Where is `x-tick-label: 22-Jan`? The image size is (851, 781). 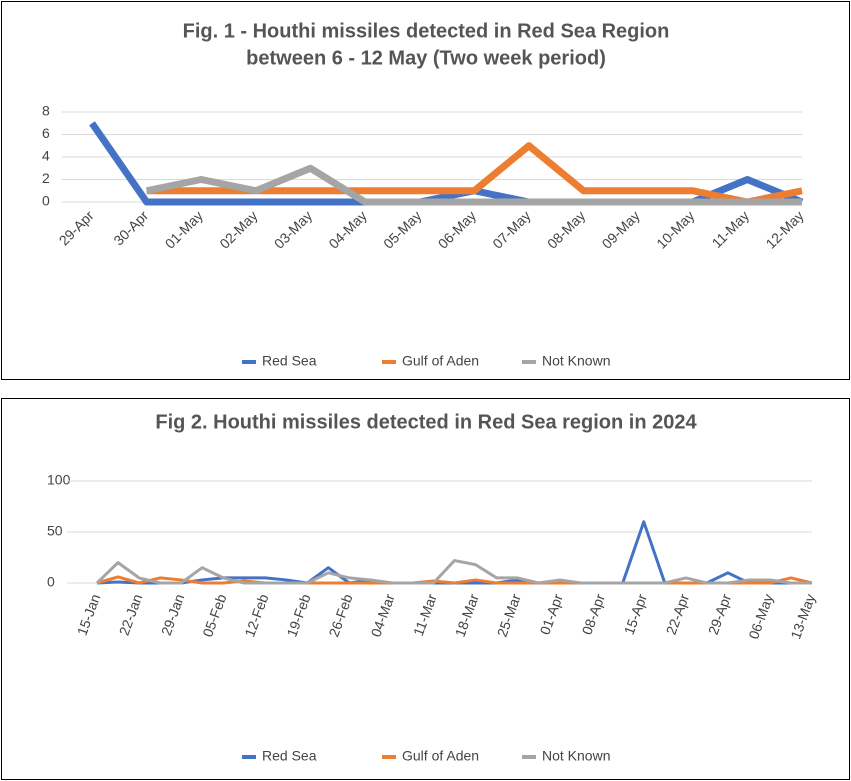 x-tick-label: 22-Jan is located at coordinates (131, 615).